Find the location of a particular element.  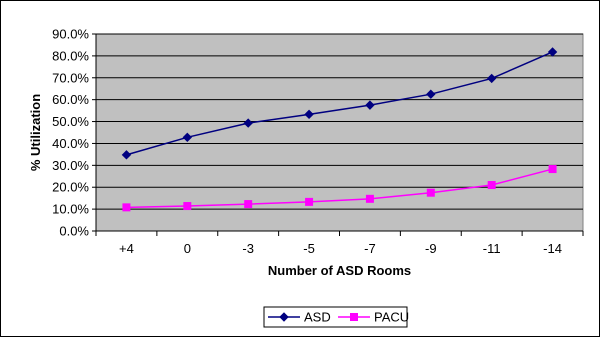

legend-label-pacu: PACU is located at coordinates (391, 317).